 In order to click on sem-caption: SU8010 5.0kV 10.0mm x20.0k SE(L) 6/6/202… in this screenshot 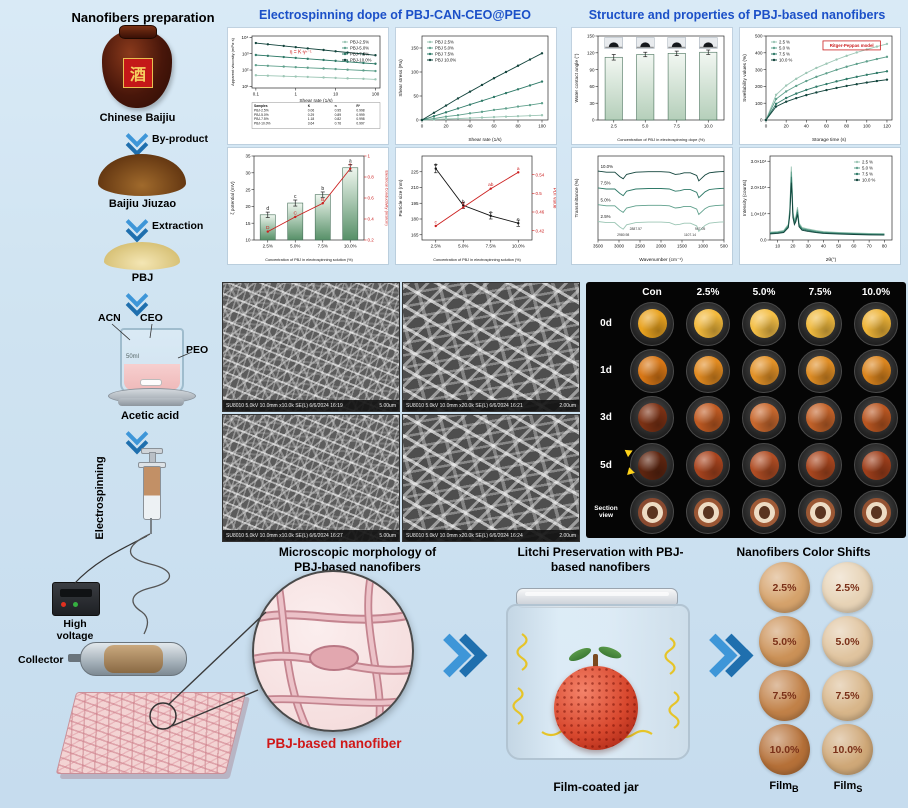, I will do `click(491, 535)`.